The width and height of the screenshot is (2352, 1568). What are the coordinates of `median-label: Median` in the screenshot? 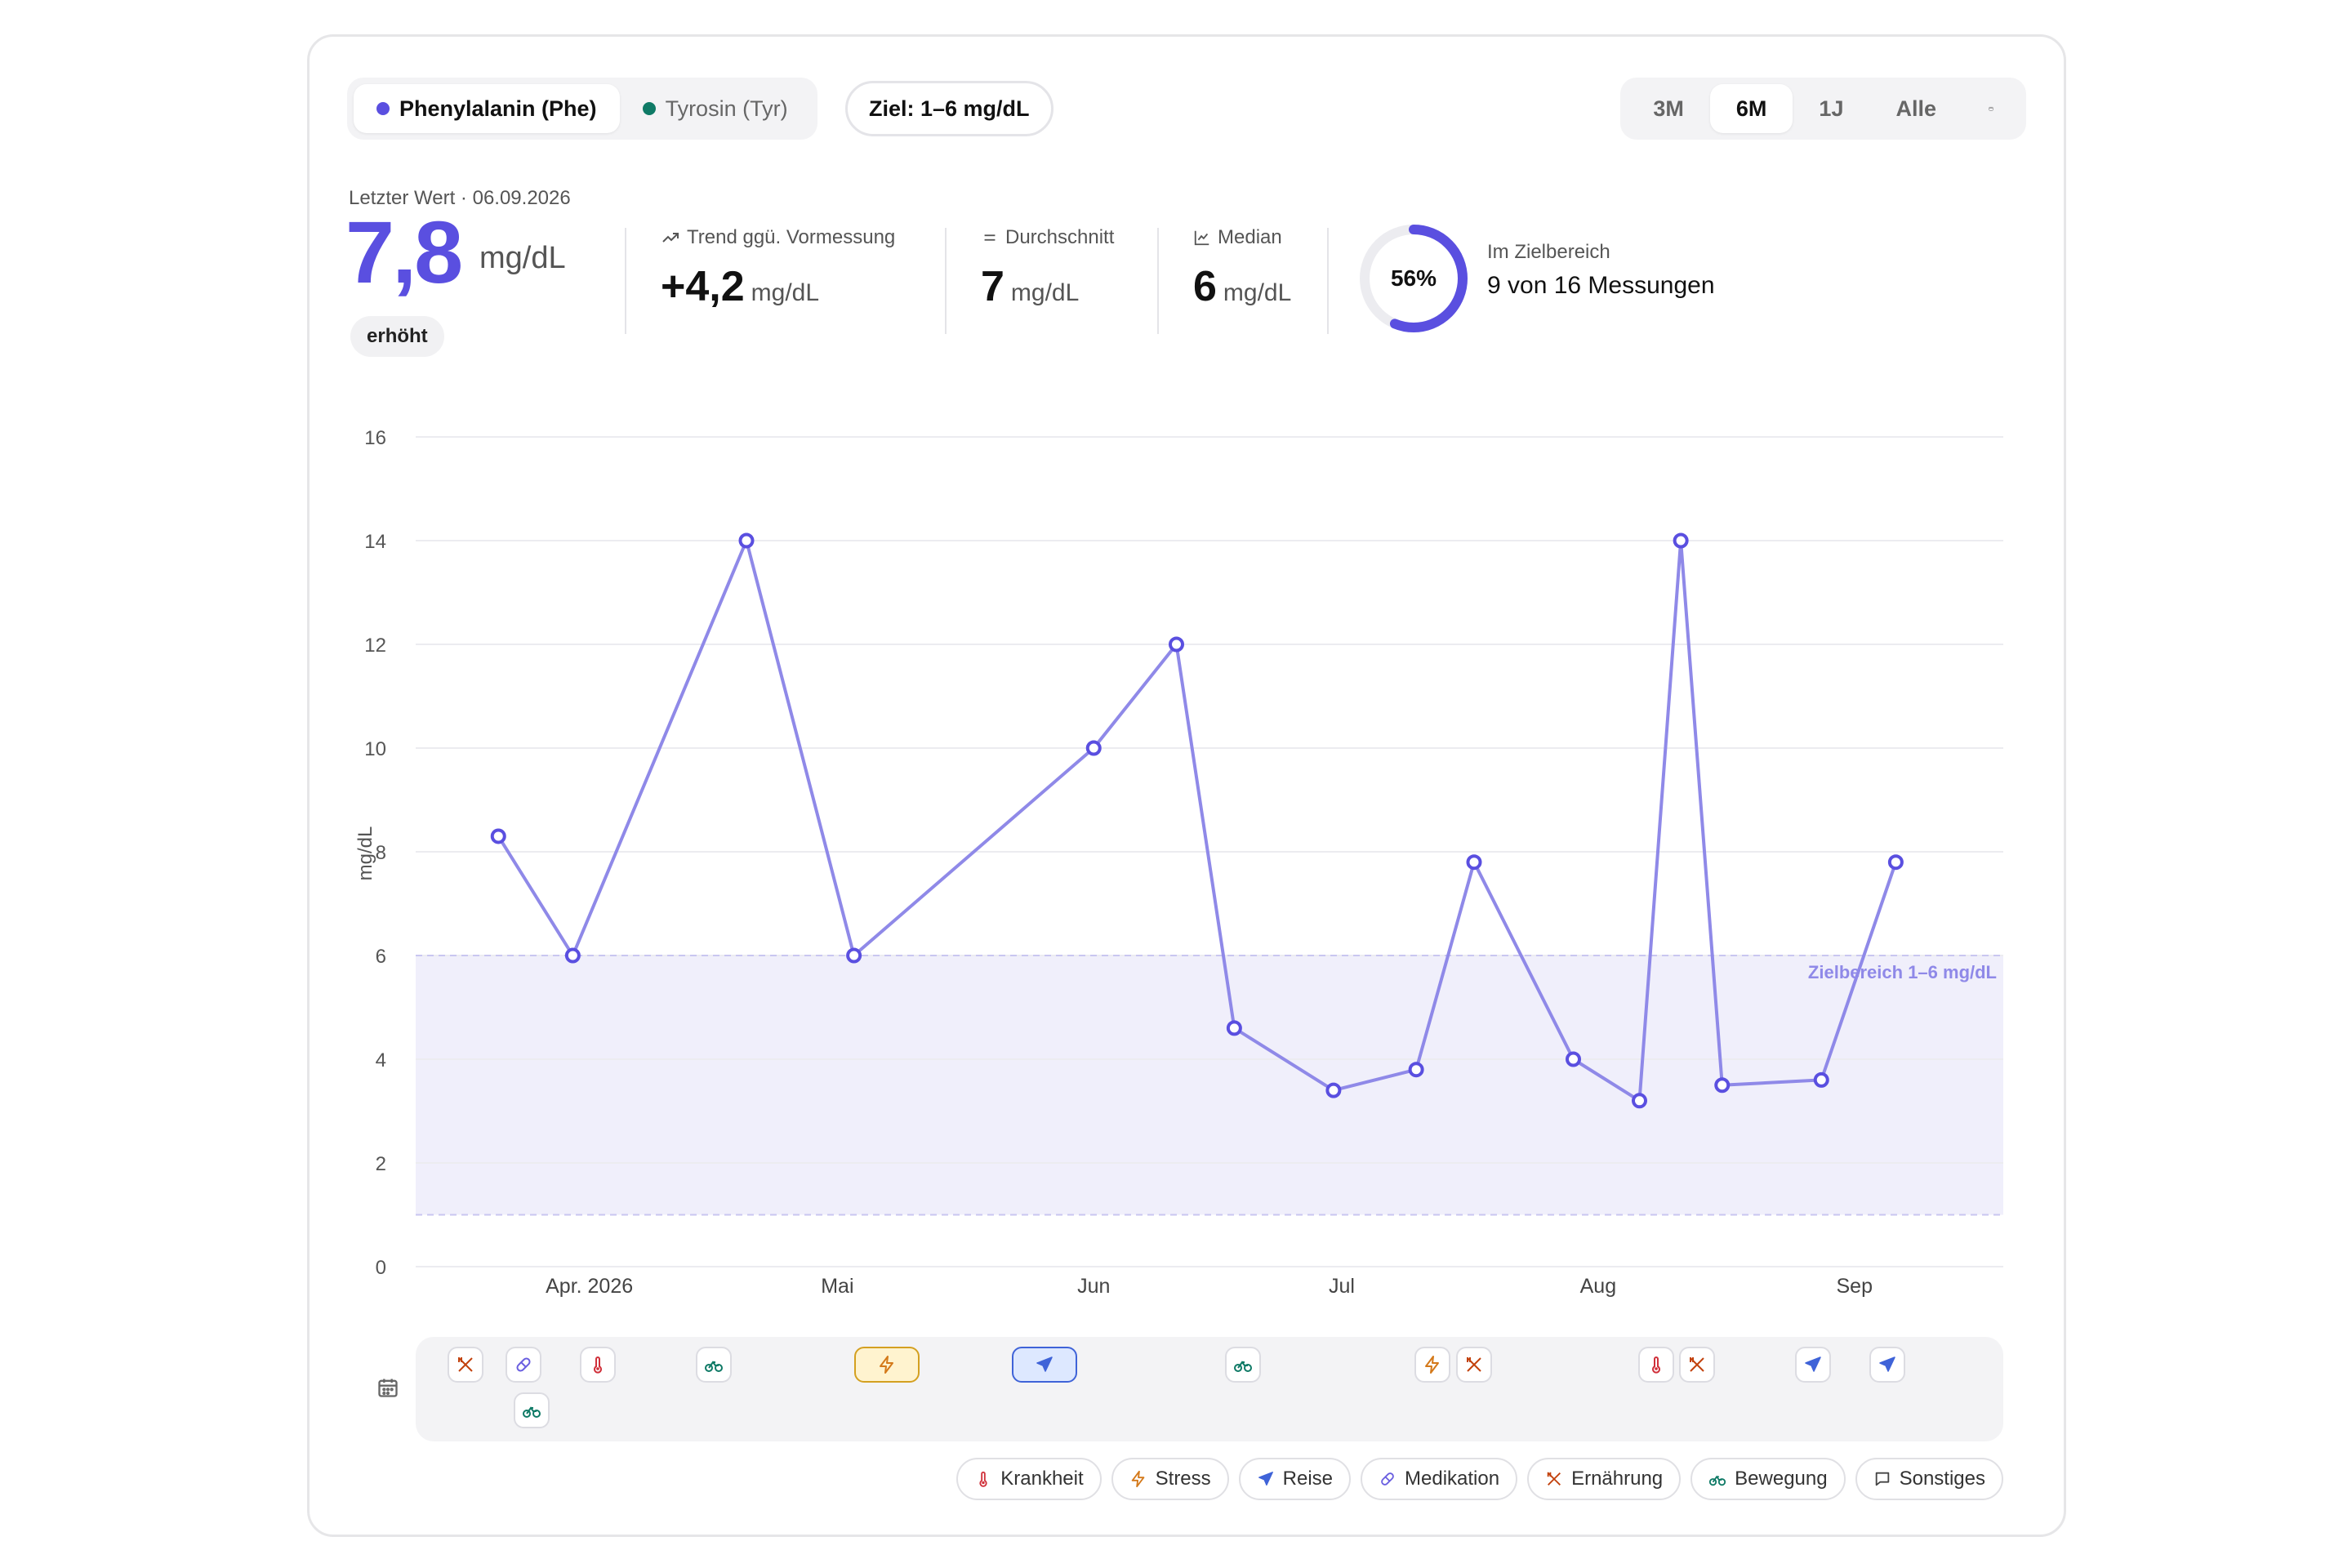 It's located at (1250, 237).